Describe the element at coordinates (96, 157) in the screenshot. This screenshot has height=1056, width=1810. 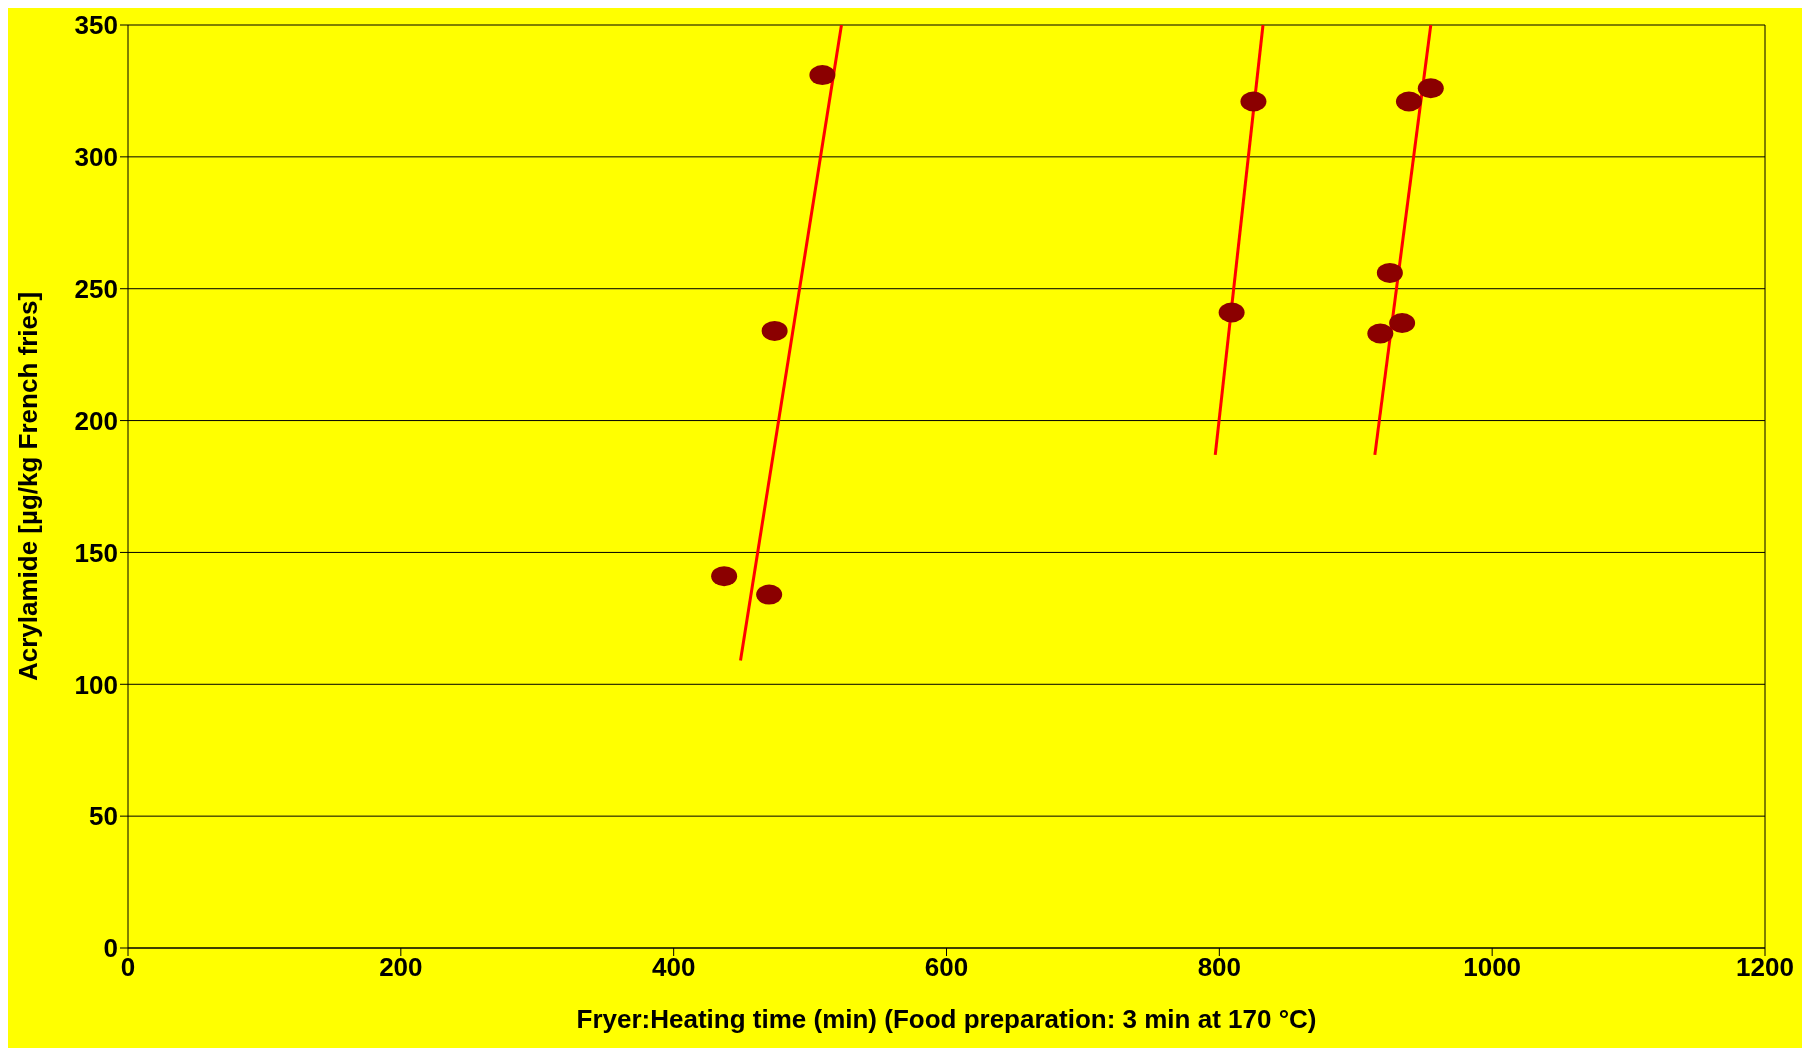
I see `y-tick-label: 300` at that location.